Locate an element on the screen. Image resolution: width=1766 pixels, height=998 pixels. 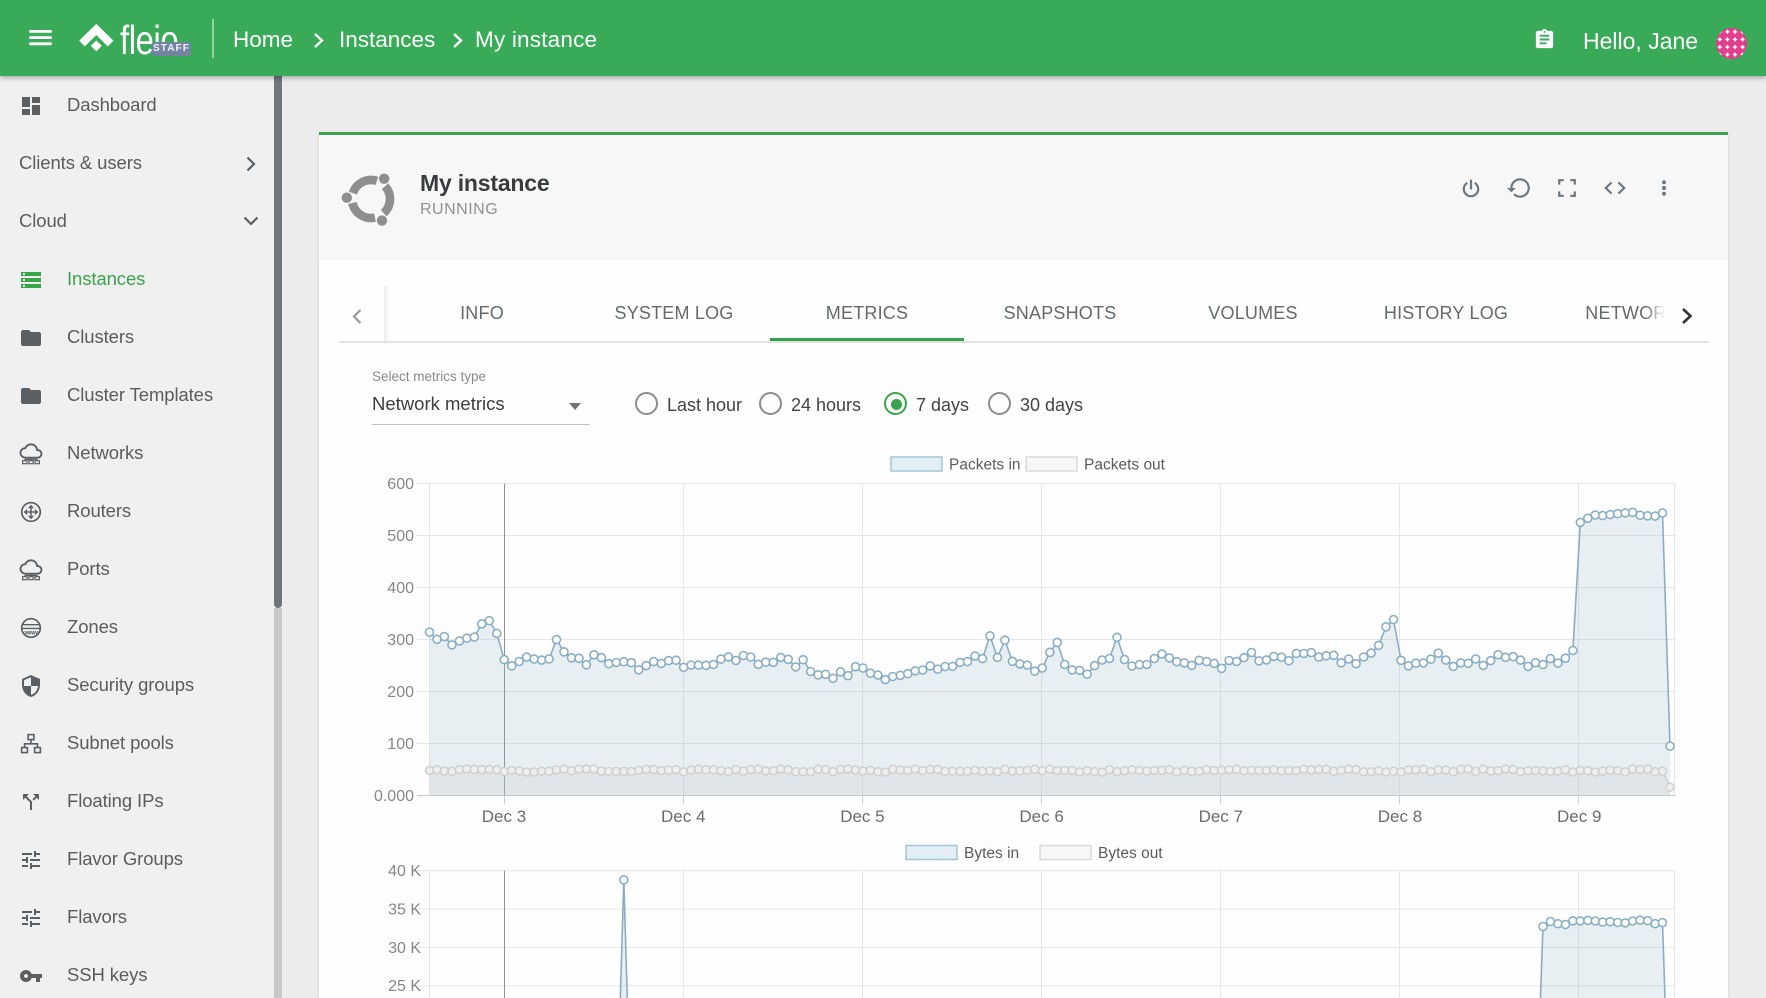
svg-text: Dec 9 is located at coordinates (1579, 816).